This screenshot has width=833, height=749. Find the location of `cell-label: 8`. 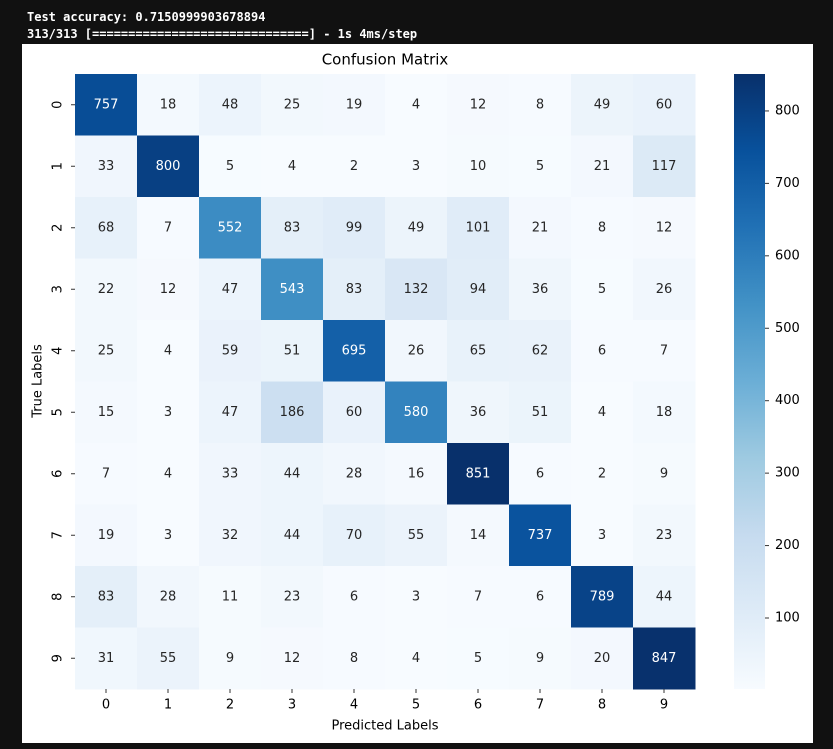

cell-label: 8 is located at coordinates (602, 227).